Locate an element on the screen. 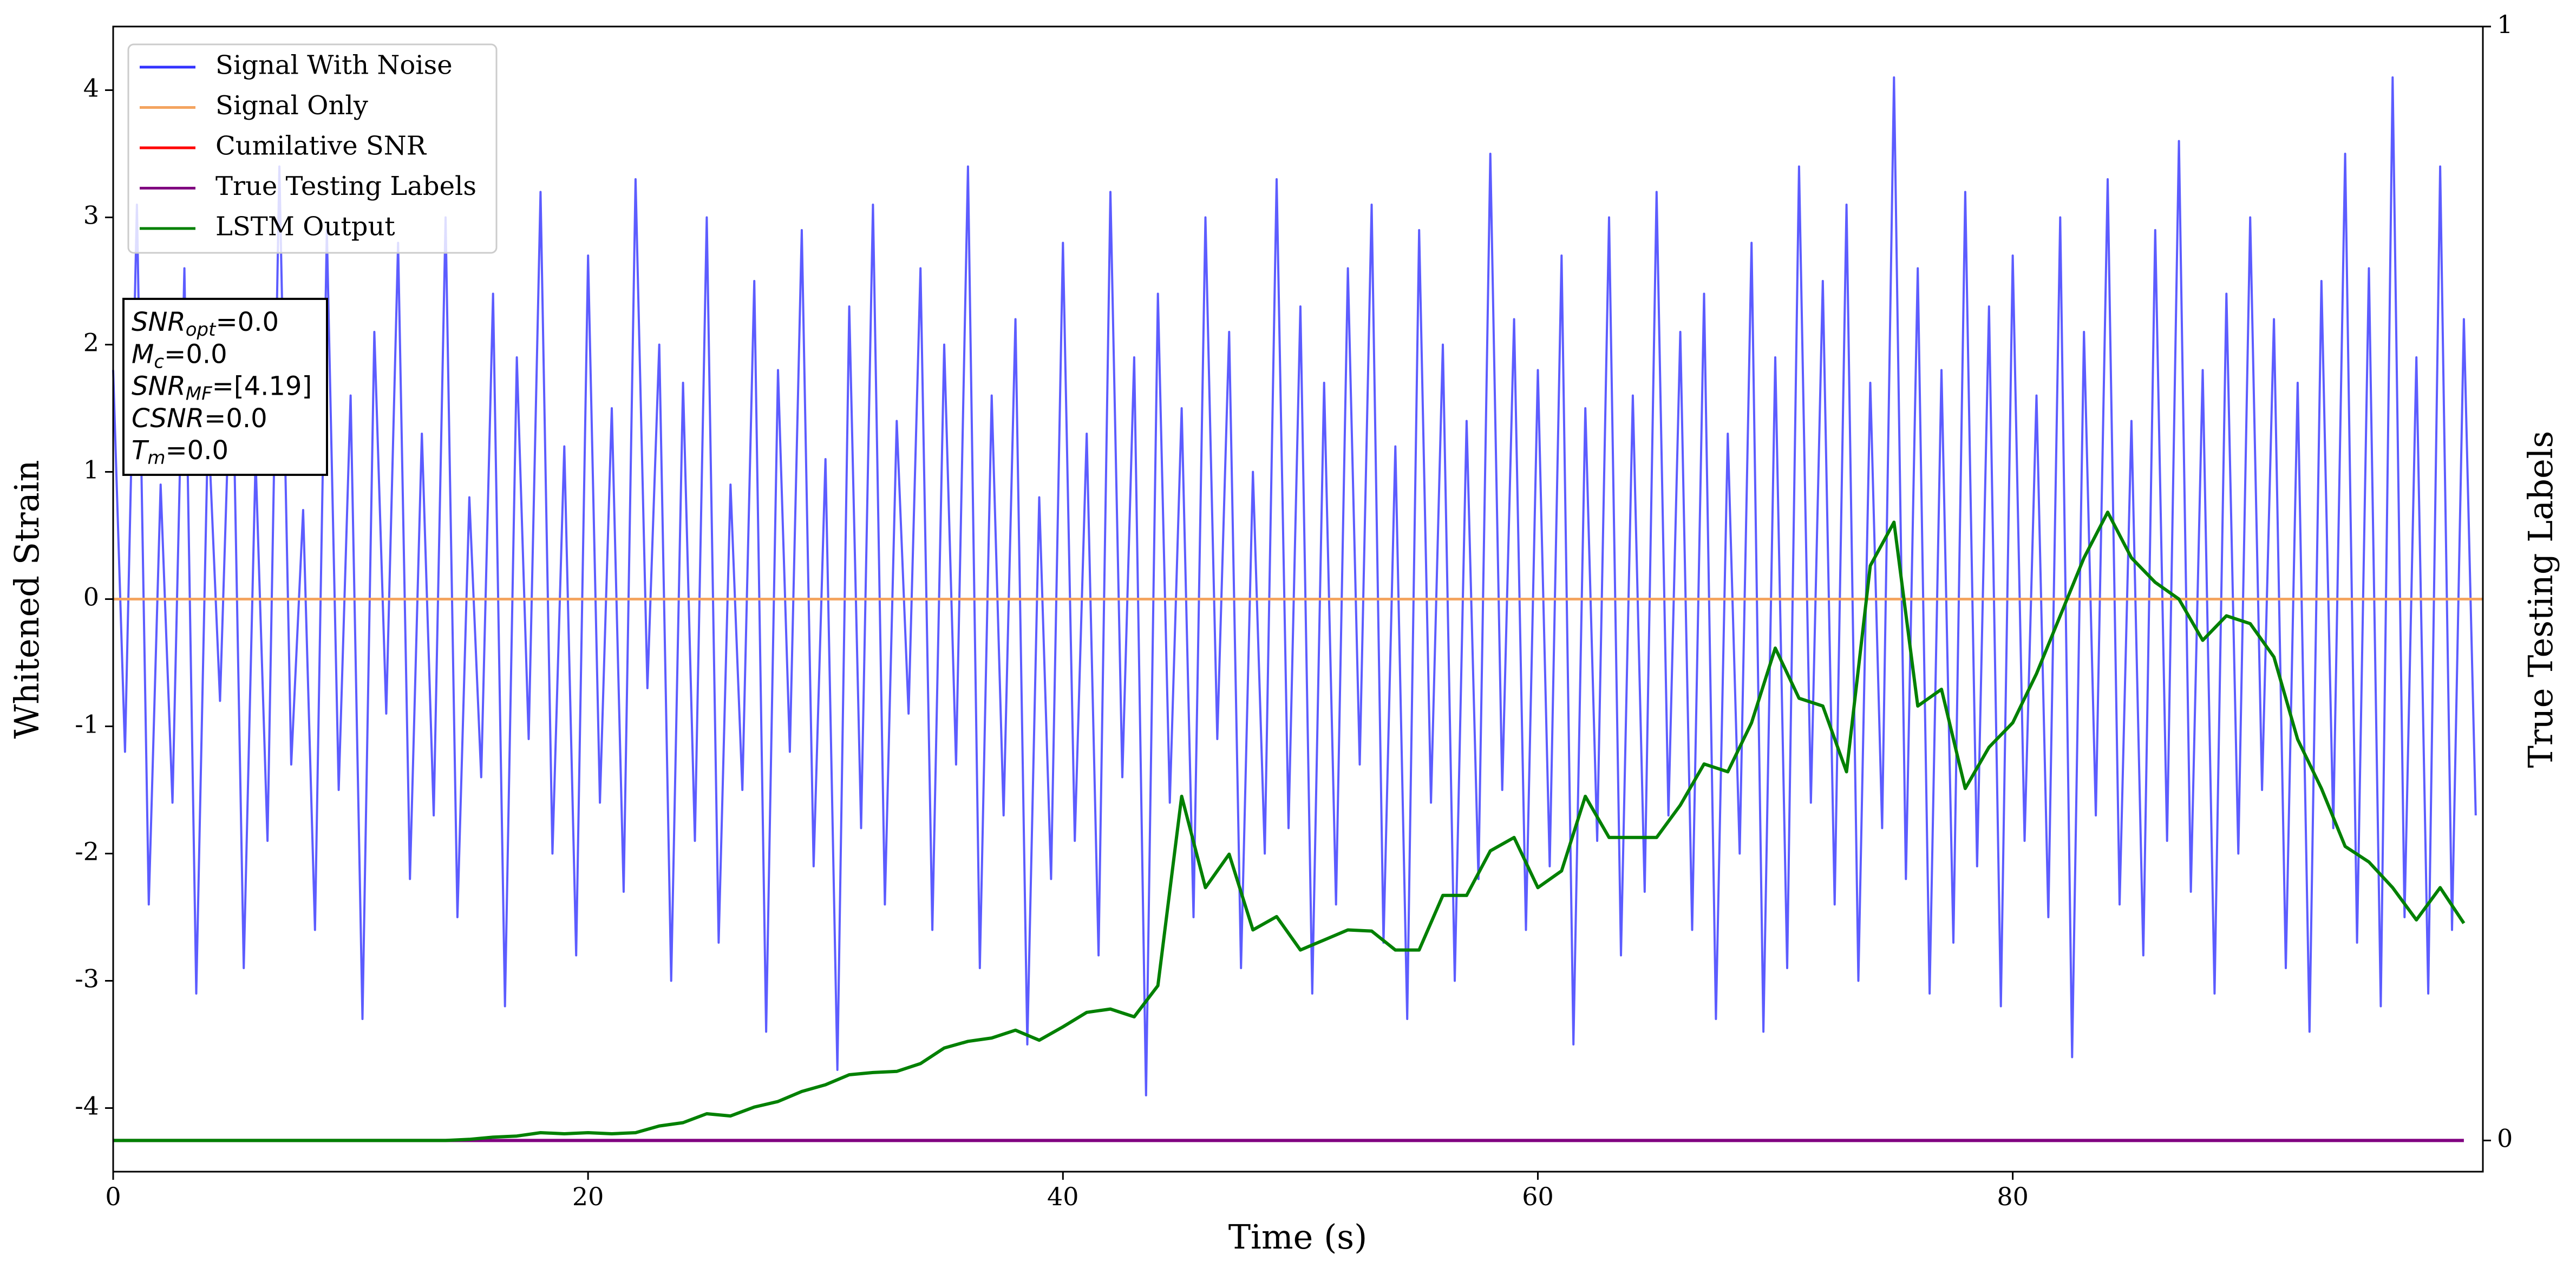 The width and height of the screenshot is (2576, 1274). y-tick-label: -4 is located at coordinates (87, 1106).